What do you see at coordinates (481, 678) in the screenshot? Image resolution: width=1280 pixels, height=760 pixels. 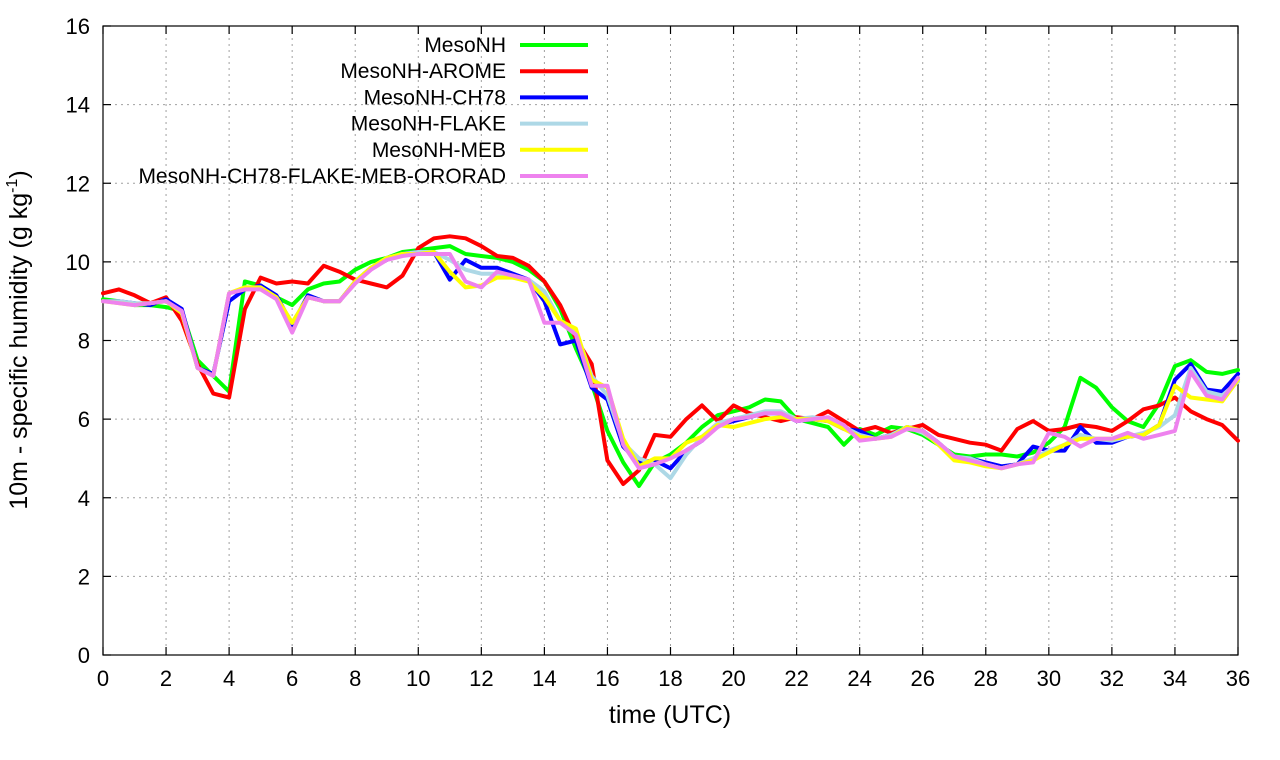 I see `x-tick-label: 12` at bounding box center [481, 678].